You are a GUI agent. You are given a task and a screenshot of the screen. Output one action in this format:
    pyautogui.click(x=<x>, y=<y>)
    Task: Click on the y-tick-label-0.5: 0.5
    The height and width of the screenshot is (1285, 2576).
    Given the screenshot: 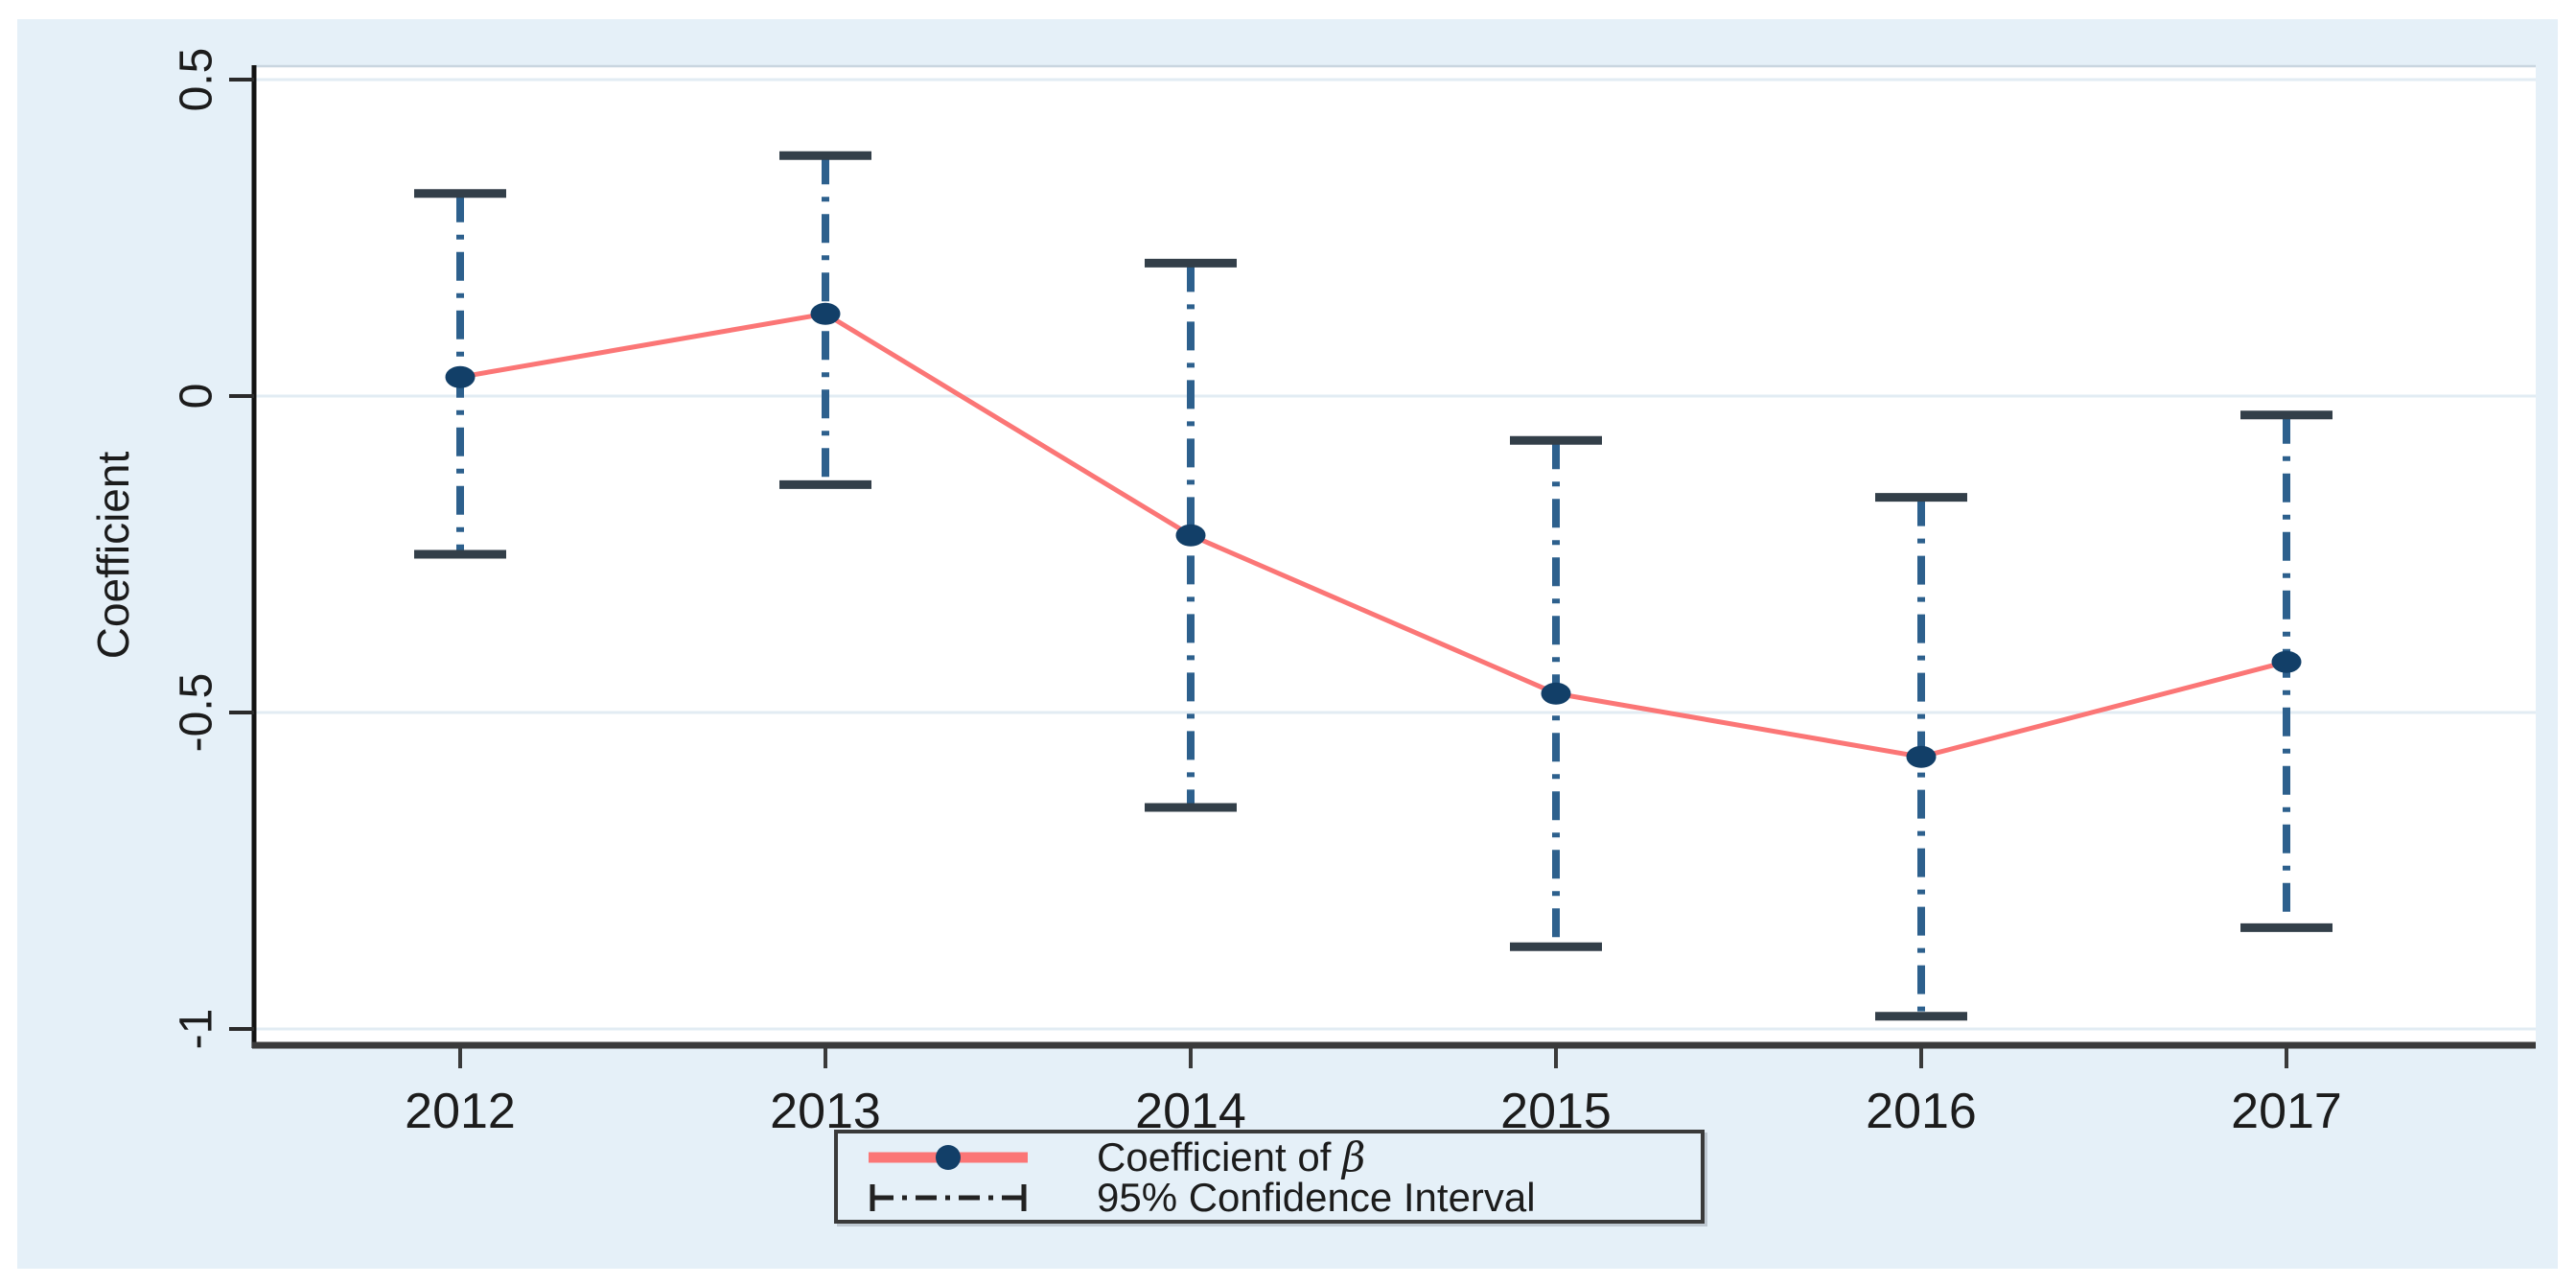 What is the action you would take?
    pyautogui.click(x=197, y=80)
    